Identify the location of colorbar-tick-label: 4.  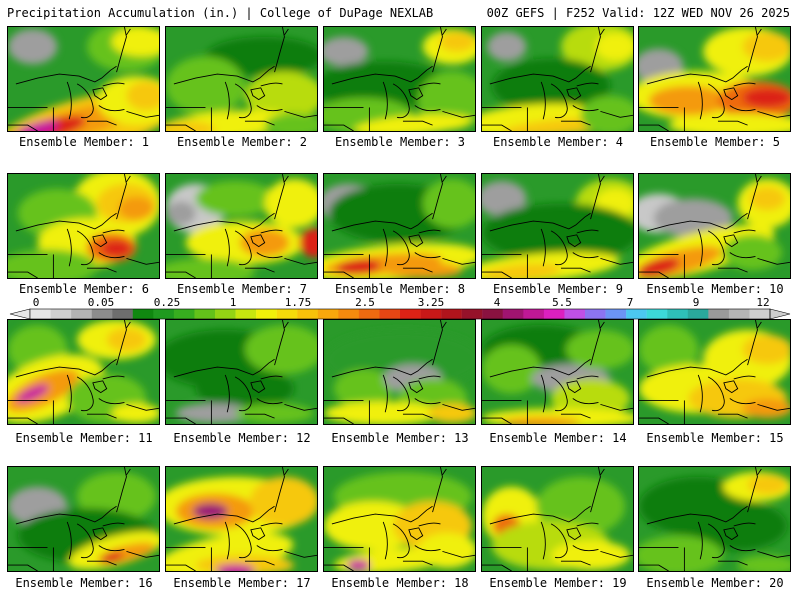
(497, 302).